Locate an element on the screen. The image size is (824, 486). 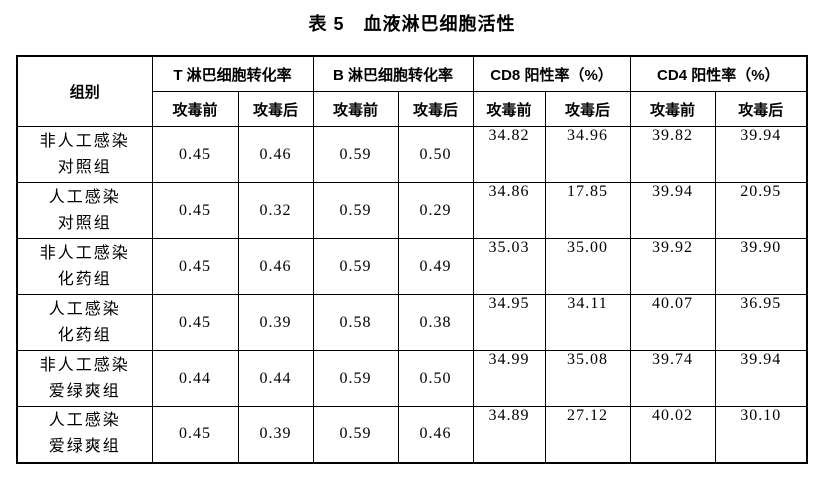
value-cell: 34.86 is located at coordinates (509, 210).